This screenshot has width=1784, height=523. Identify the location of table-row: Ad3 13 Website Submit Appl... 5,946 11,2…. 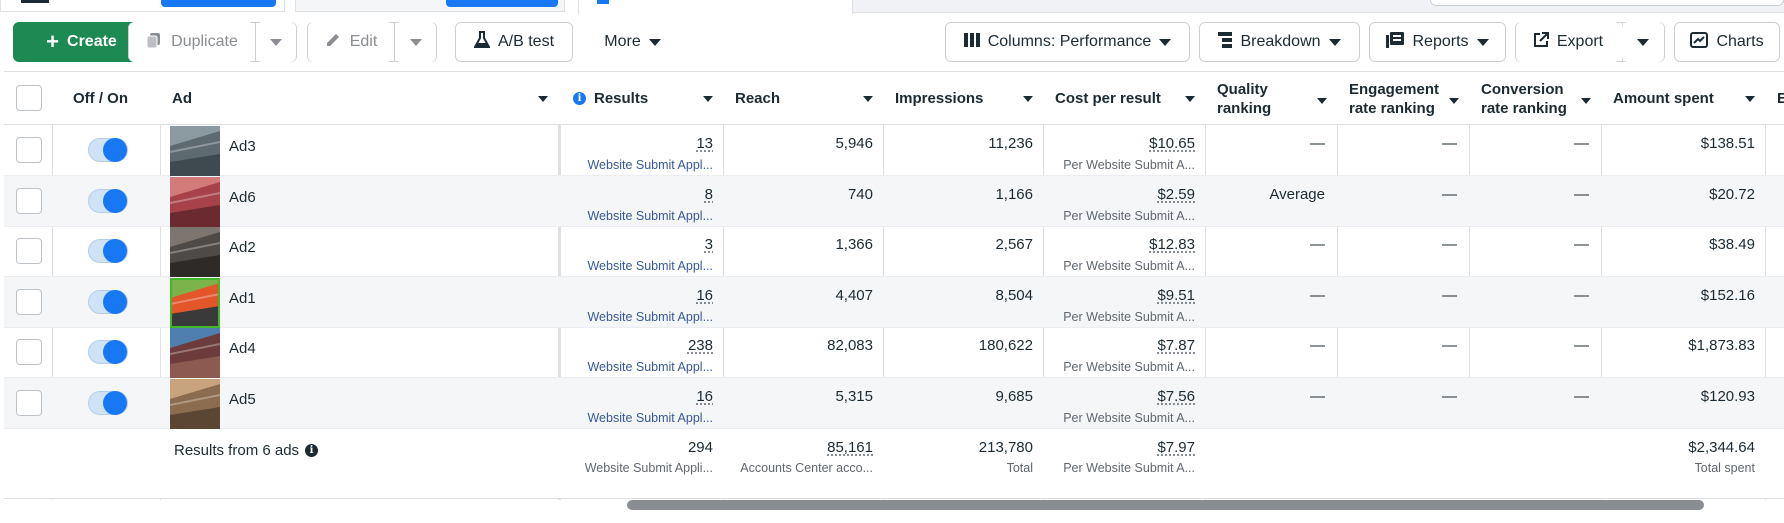
(894, 150).